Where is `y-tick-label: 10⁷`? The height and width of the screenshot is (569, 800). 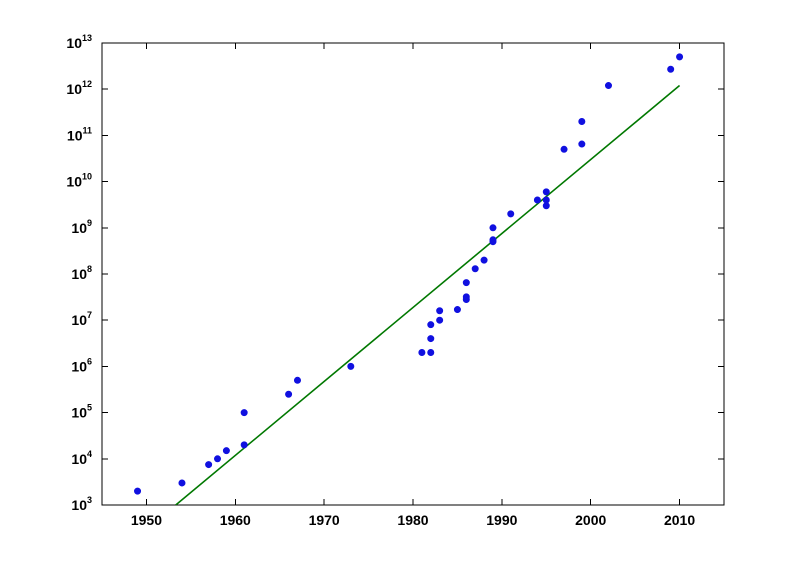 y-tick-label: 10⁷ is located at coordinates (81, 319).